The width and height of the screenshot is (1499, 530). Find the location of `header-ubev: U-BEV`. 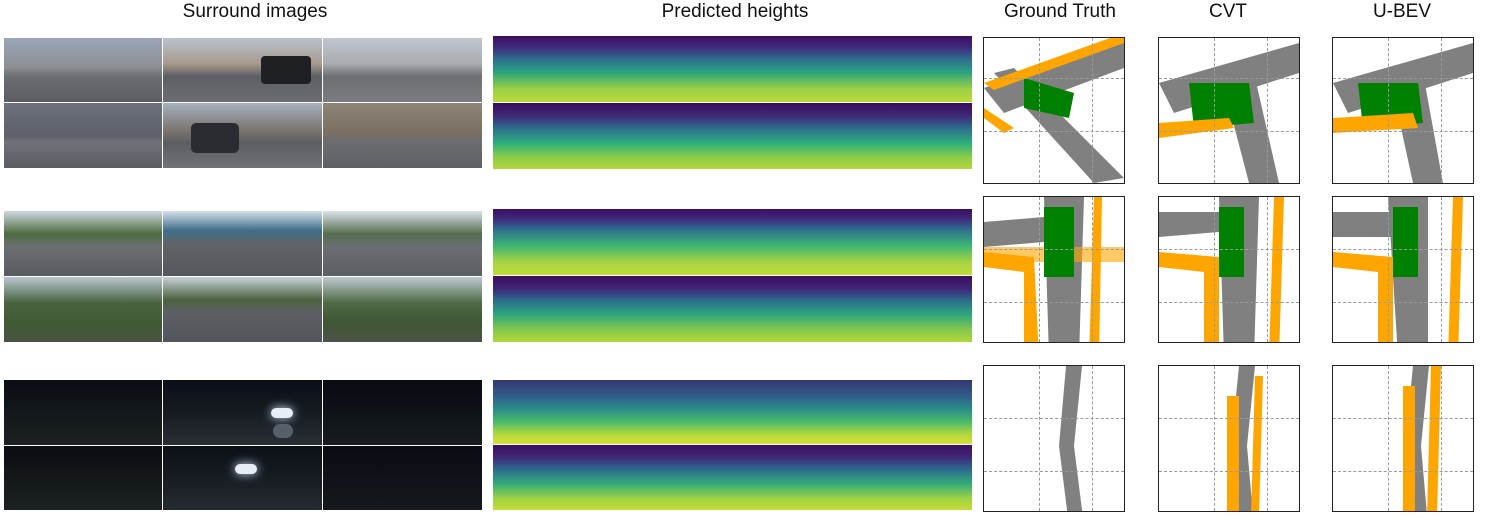

header-ubev: U-BEV is located at coordinates (1402, 11).